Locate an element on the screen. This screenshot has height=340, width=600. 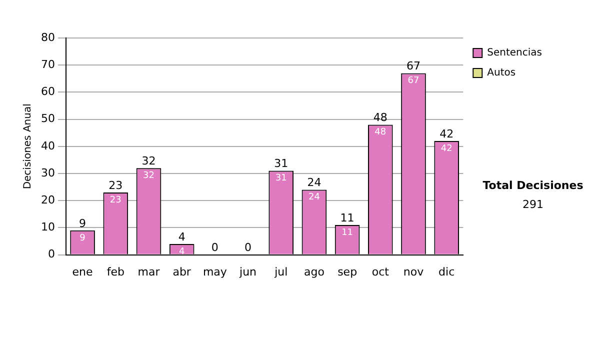
total-label: 4 is located at coordinates (182, 237).